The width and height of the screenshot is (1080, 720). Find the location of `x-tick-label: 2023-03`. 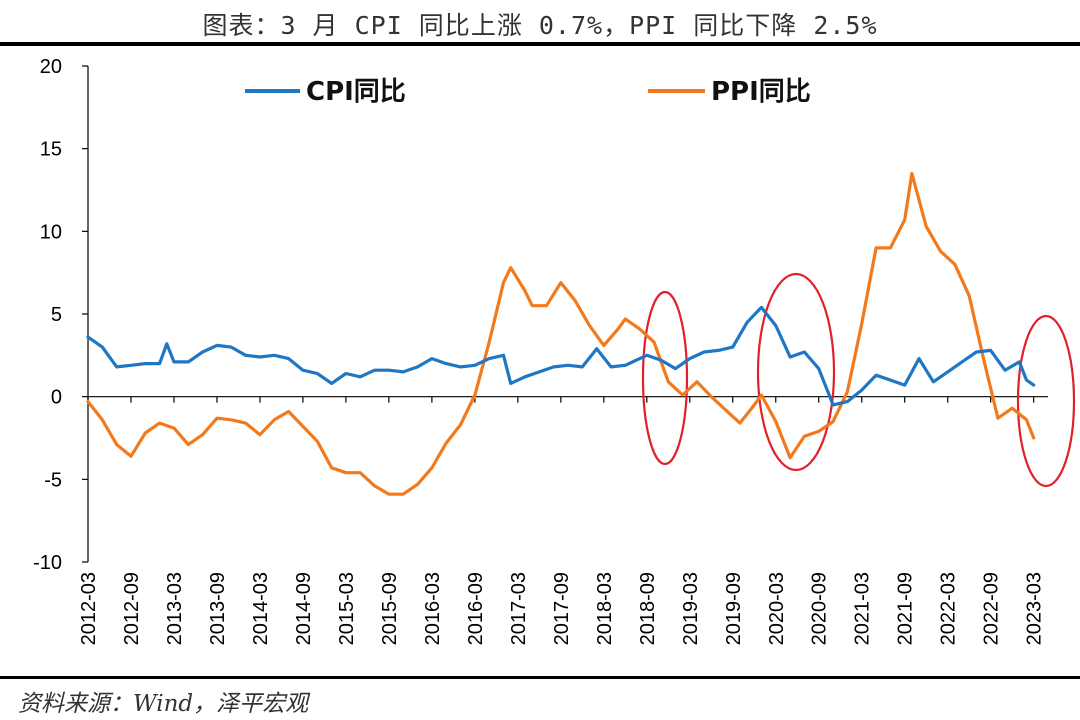

x-tick-label: 2023-03 is located at coordinates (1035, 608).